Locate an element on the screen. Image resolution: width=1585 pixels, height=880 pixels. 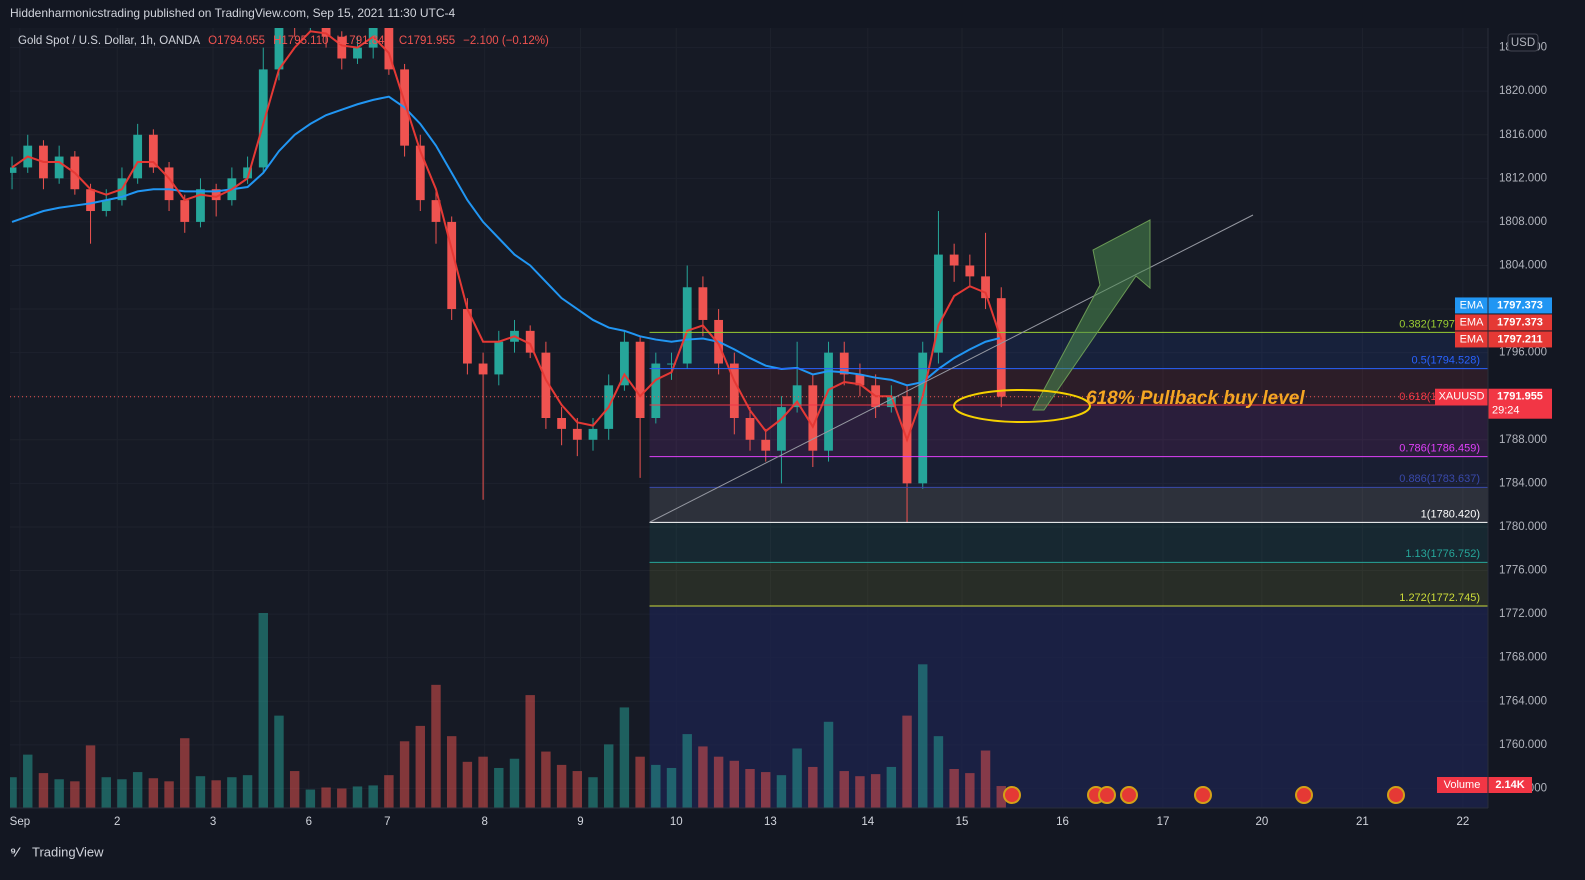
volume-tag-name: Volume is located at coordinates (1462, 785).